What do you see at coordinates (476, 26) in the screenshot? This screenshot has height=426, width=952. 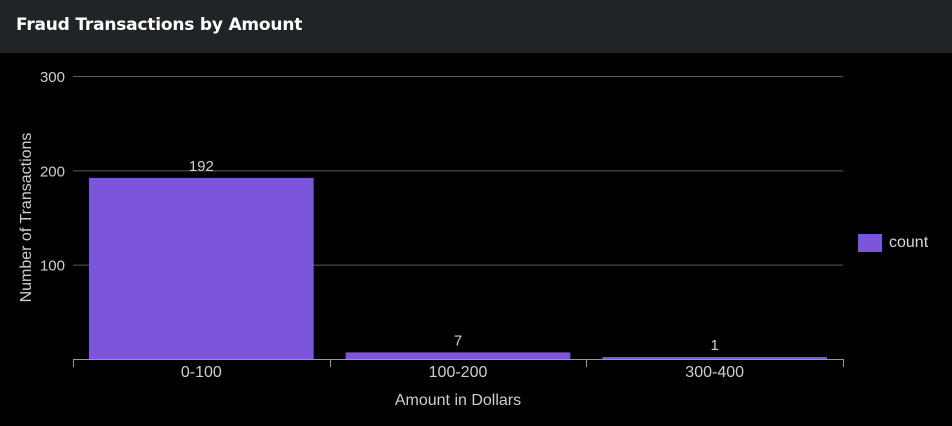 I see `panel-header: Fraud Transactions by Amount` at bounding box center [476, 26].